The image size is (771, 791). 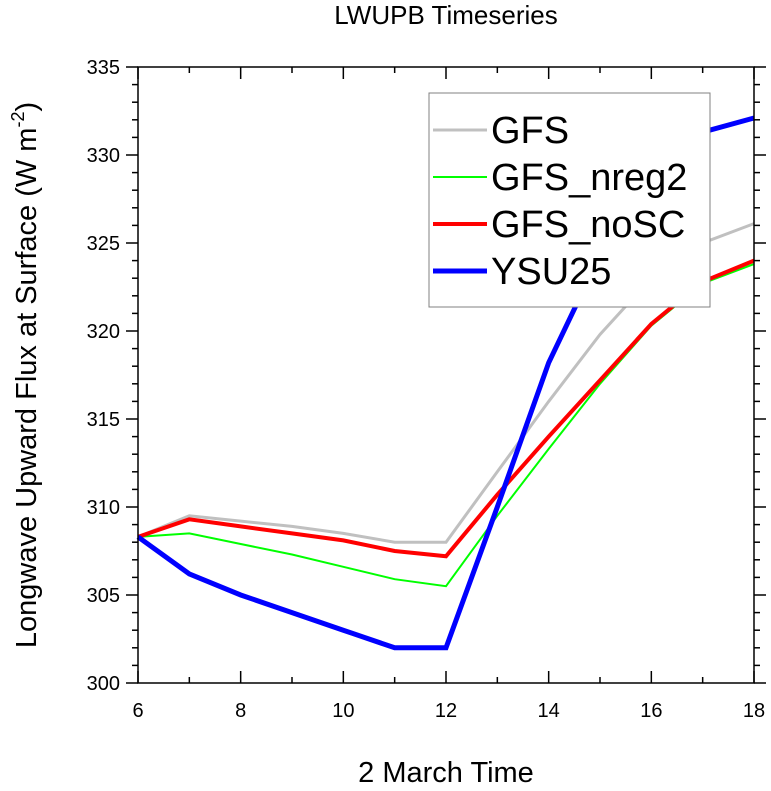 I want to click on legend-label-gfs: GFS, so click(x=530, y=131).